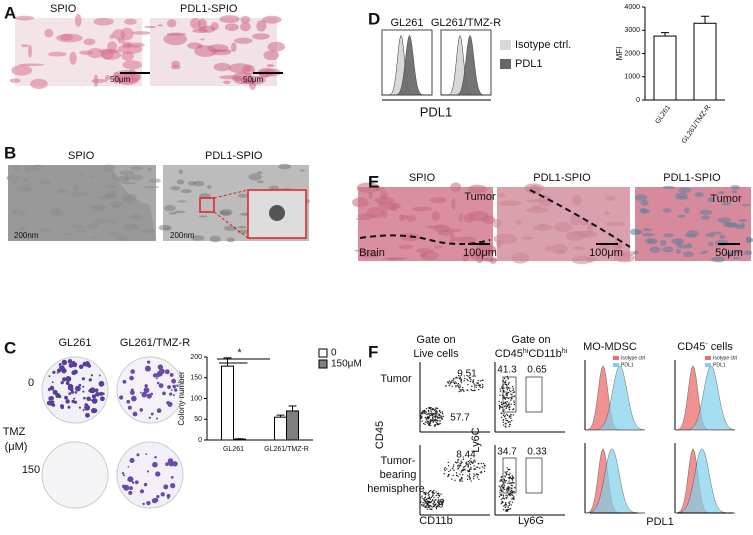 The image size is (753, 535). What do you see at coordinates (334, 353) in the screenshot?
I see `legend-label: 0` at bounding box center [334, 353].